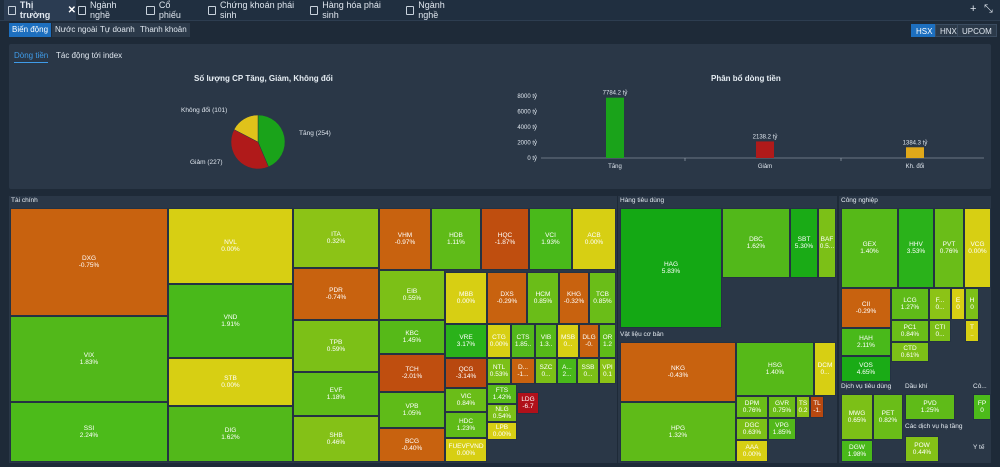 The height and width of the screenshot is (467, 1000). I want to click on treemap-cell-dgc: DGC 0.63%, so click(752, 429).